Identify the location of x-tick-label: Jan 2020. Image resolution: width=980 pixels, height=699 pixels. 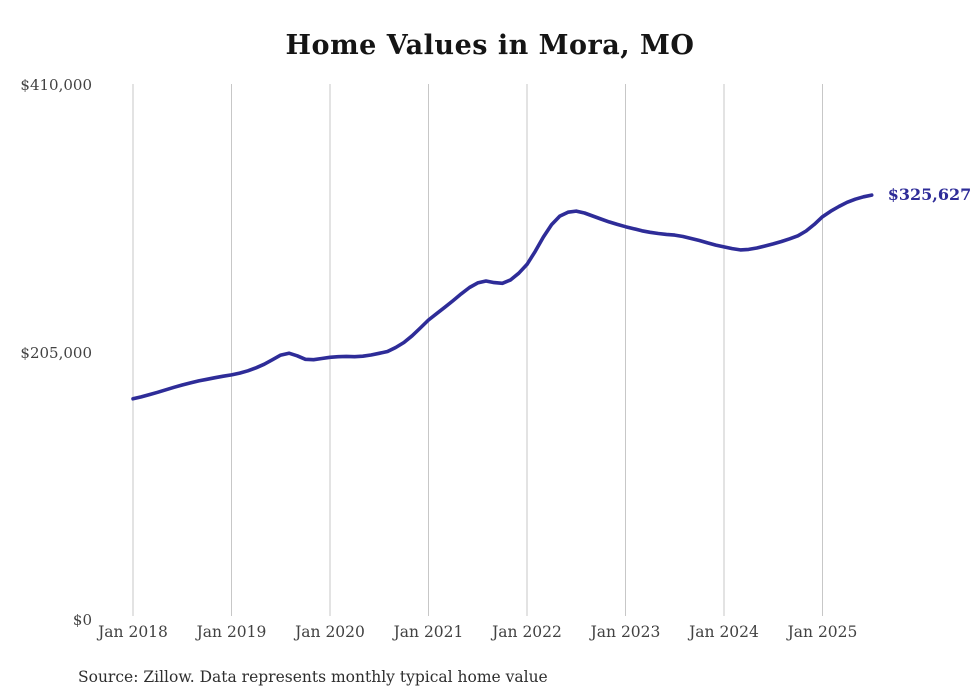
(330, 632).